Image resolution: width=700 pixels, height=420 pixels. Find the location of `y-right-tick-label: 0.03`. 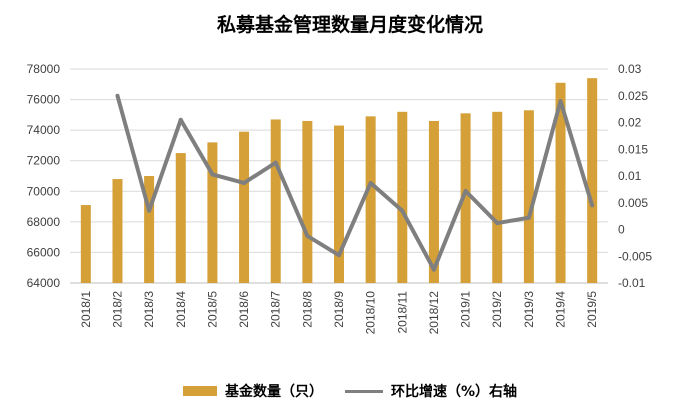

y-right-tick-label: 0.03 is located at coordinates (630, 69).